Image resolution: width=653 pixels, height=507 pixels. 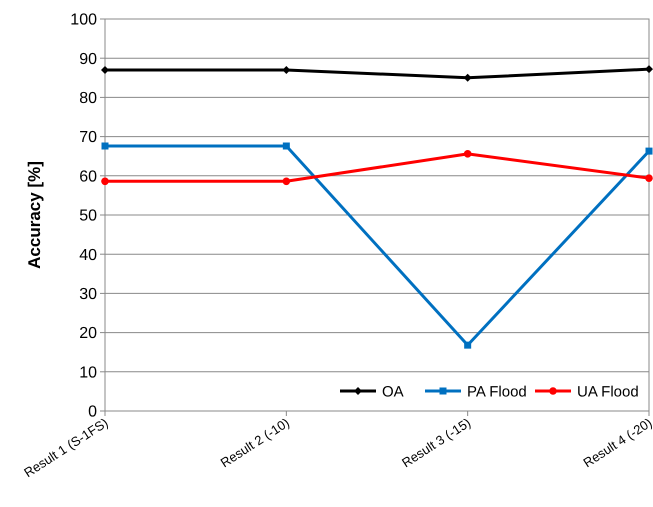 What do you see at coordinates (88, 59) in the screenshot?
I see `y-tick-label: 90` at bounding box center [88, 59].